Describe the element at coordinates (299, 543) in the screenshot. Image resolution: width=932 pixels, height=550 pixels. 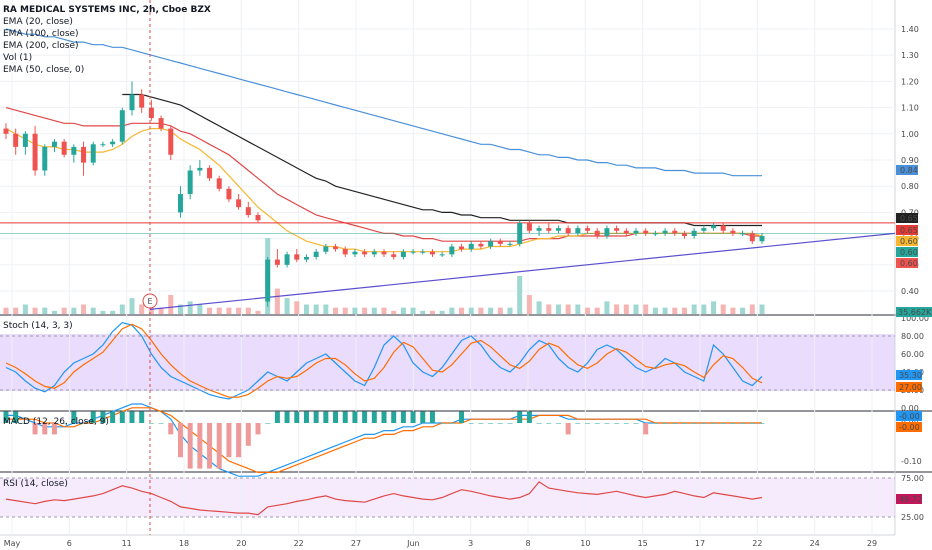
I see `time-tick-label: 22` at that location.